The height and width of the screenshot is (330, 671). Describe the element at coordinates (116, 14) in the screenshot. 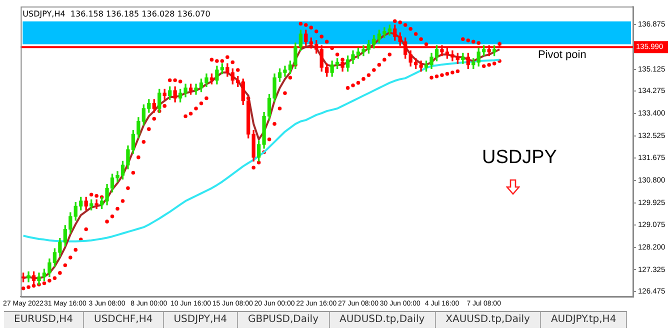

I see `chart-title: USDJPY,H4 136.158 136.185 136.028 136.070` at that location.